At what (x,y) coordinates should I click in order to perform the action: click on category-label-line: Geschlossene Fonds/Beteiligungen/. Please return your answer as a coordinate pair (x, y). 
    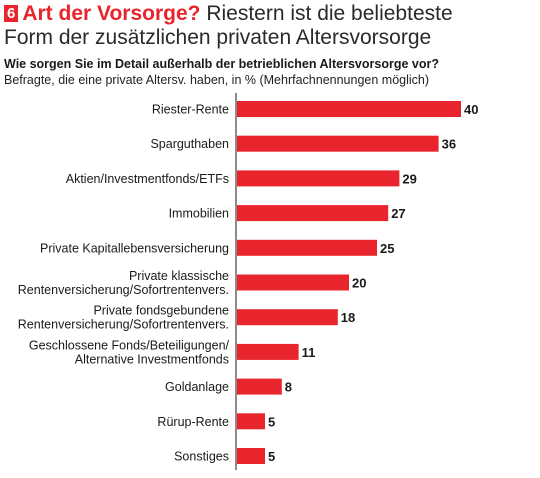
    Looking at the image, I should click on (129, 345).